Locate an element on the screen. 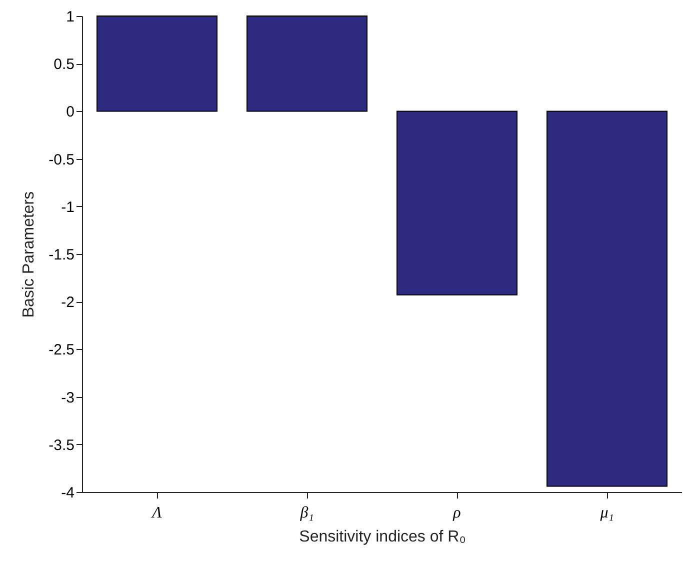 The height and width of the screenshot is (565, 683). y-tick-label: -3.5 is located at coordinates (61, 445).